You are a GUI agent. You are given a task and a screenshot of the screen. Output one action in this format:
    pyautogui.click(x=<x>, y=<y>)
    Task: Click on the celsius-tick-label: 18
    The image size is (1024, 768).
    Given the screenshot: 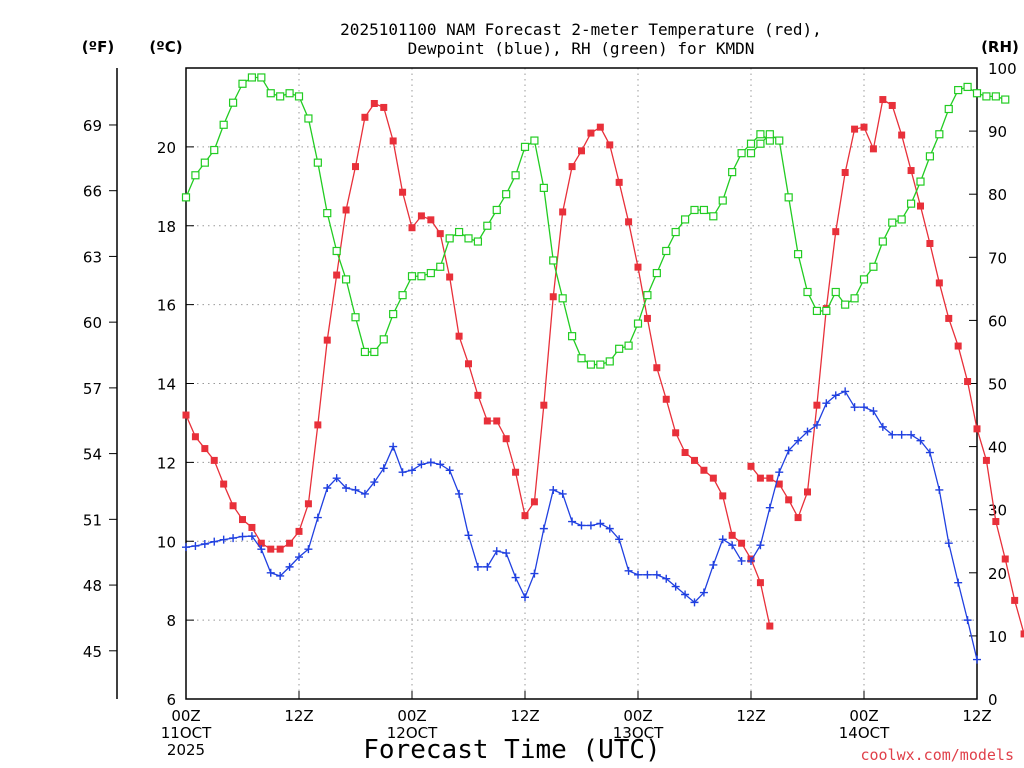 What is the action you would take?
    pyautogui.click(x=166, y=227)
    